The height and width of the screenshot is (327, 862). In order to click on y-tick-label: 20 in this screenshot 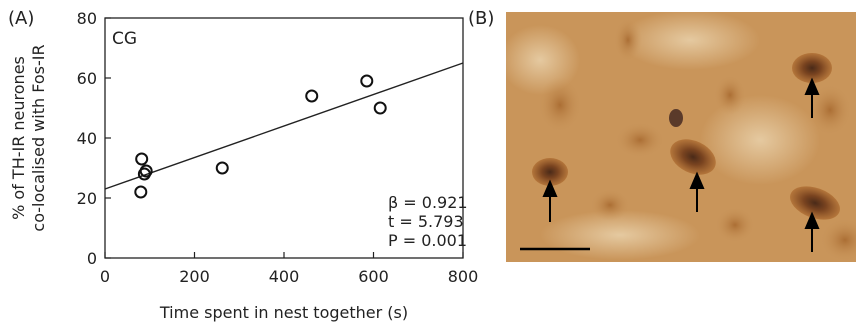, I will do `click(87, 198)`.